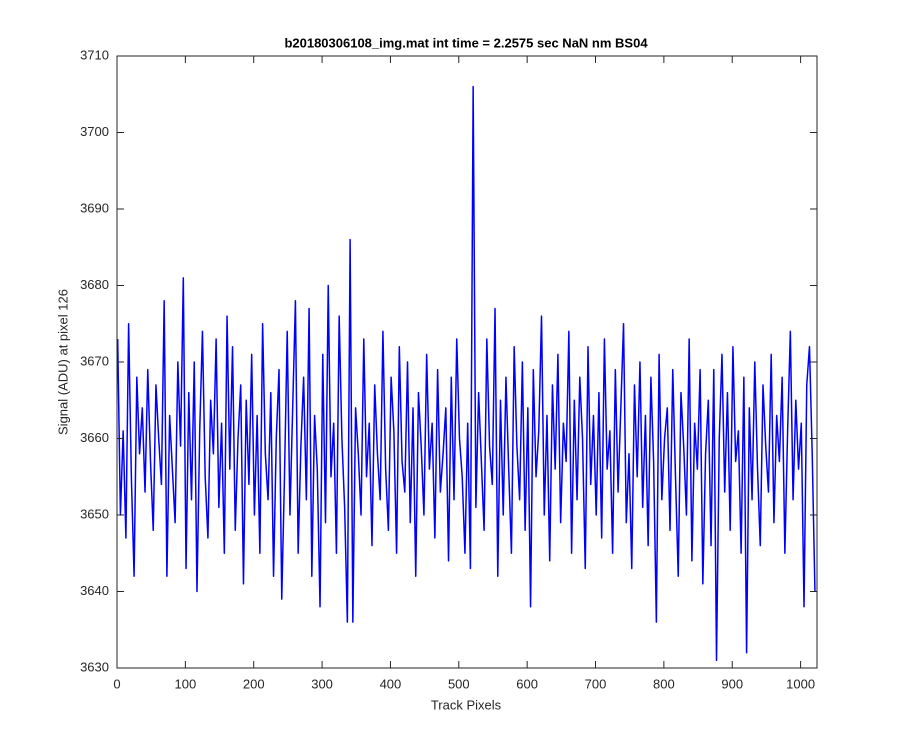 This screenshot has width=900, height=750. Describe the element at coordinates (94, 54) in the screenshot. I see `y-tick-label: 3710` at that location.